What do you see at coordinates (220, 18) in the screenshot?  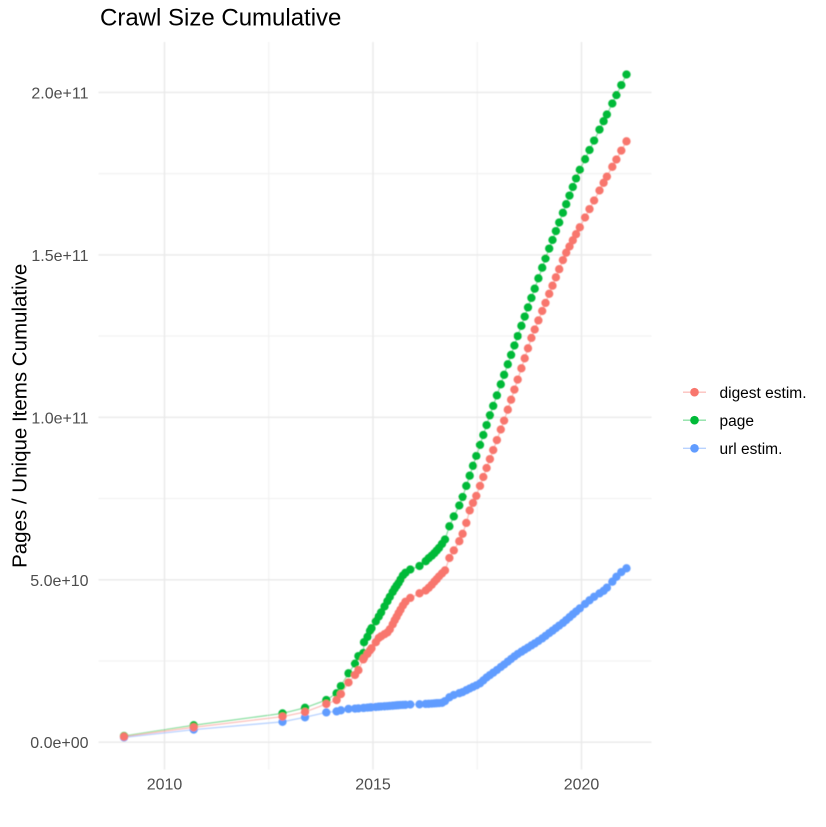 I see `svg-text: Crawl Size Cumulative` at bounding box center [220, 18].